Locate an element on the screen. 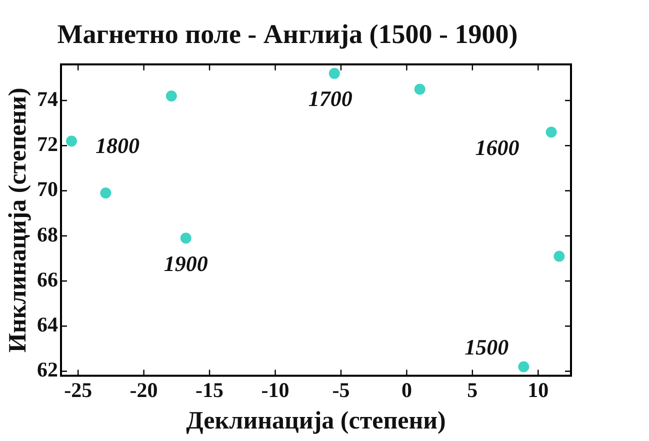  x-tick-label: -20 is located at coordinates (144, 390).